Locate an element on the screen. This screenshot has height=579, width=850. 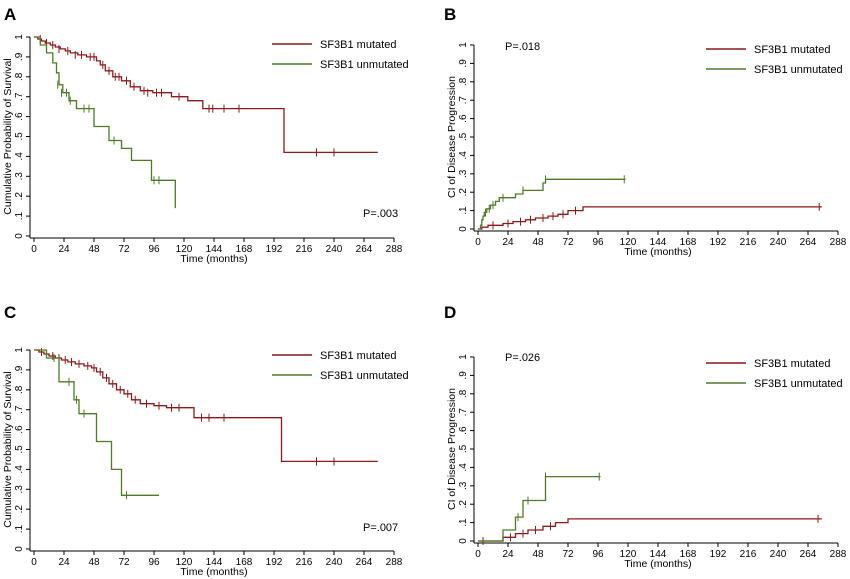
panel-letter: A is located at coordinates (10, 14).